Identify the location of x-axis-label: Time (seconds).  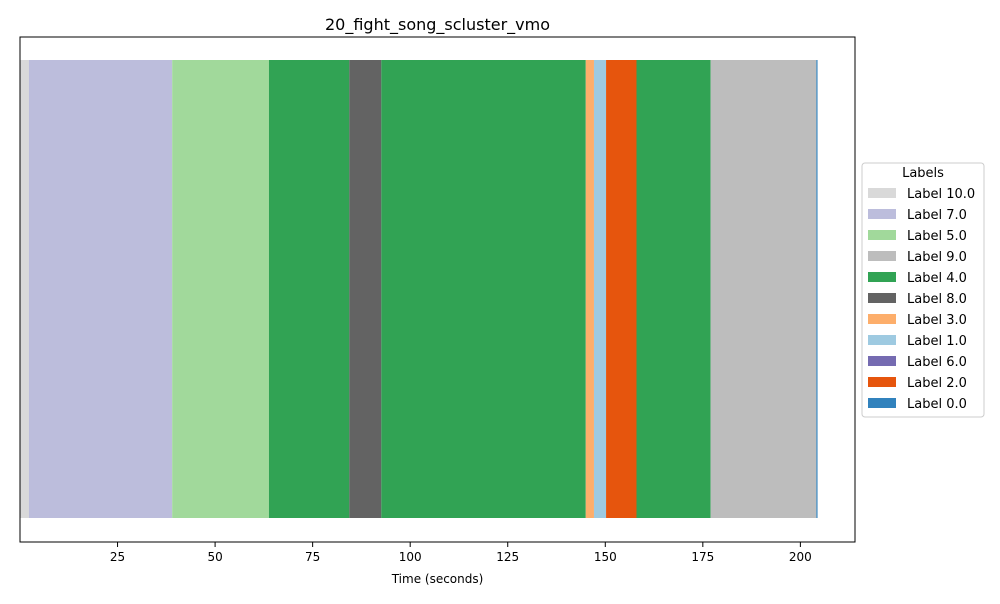
(437, 579).